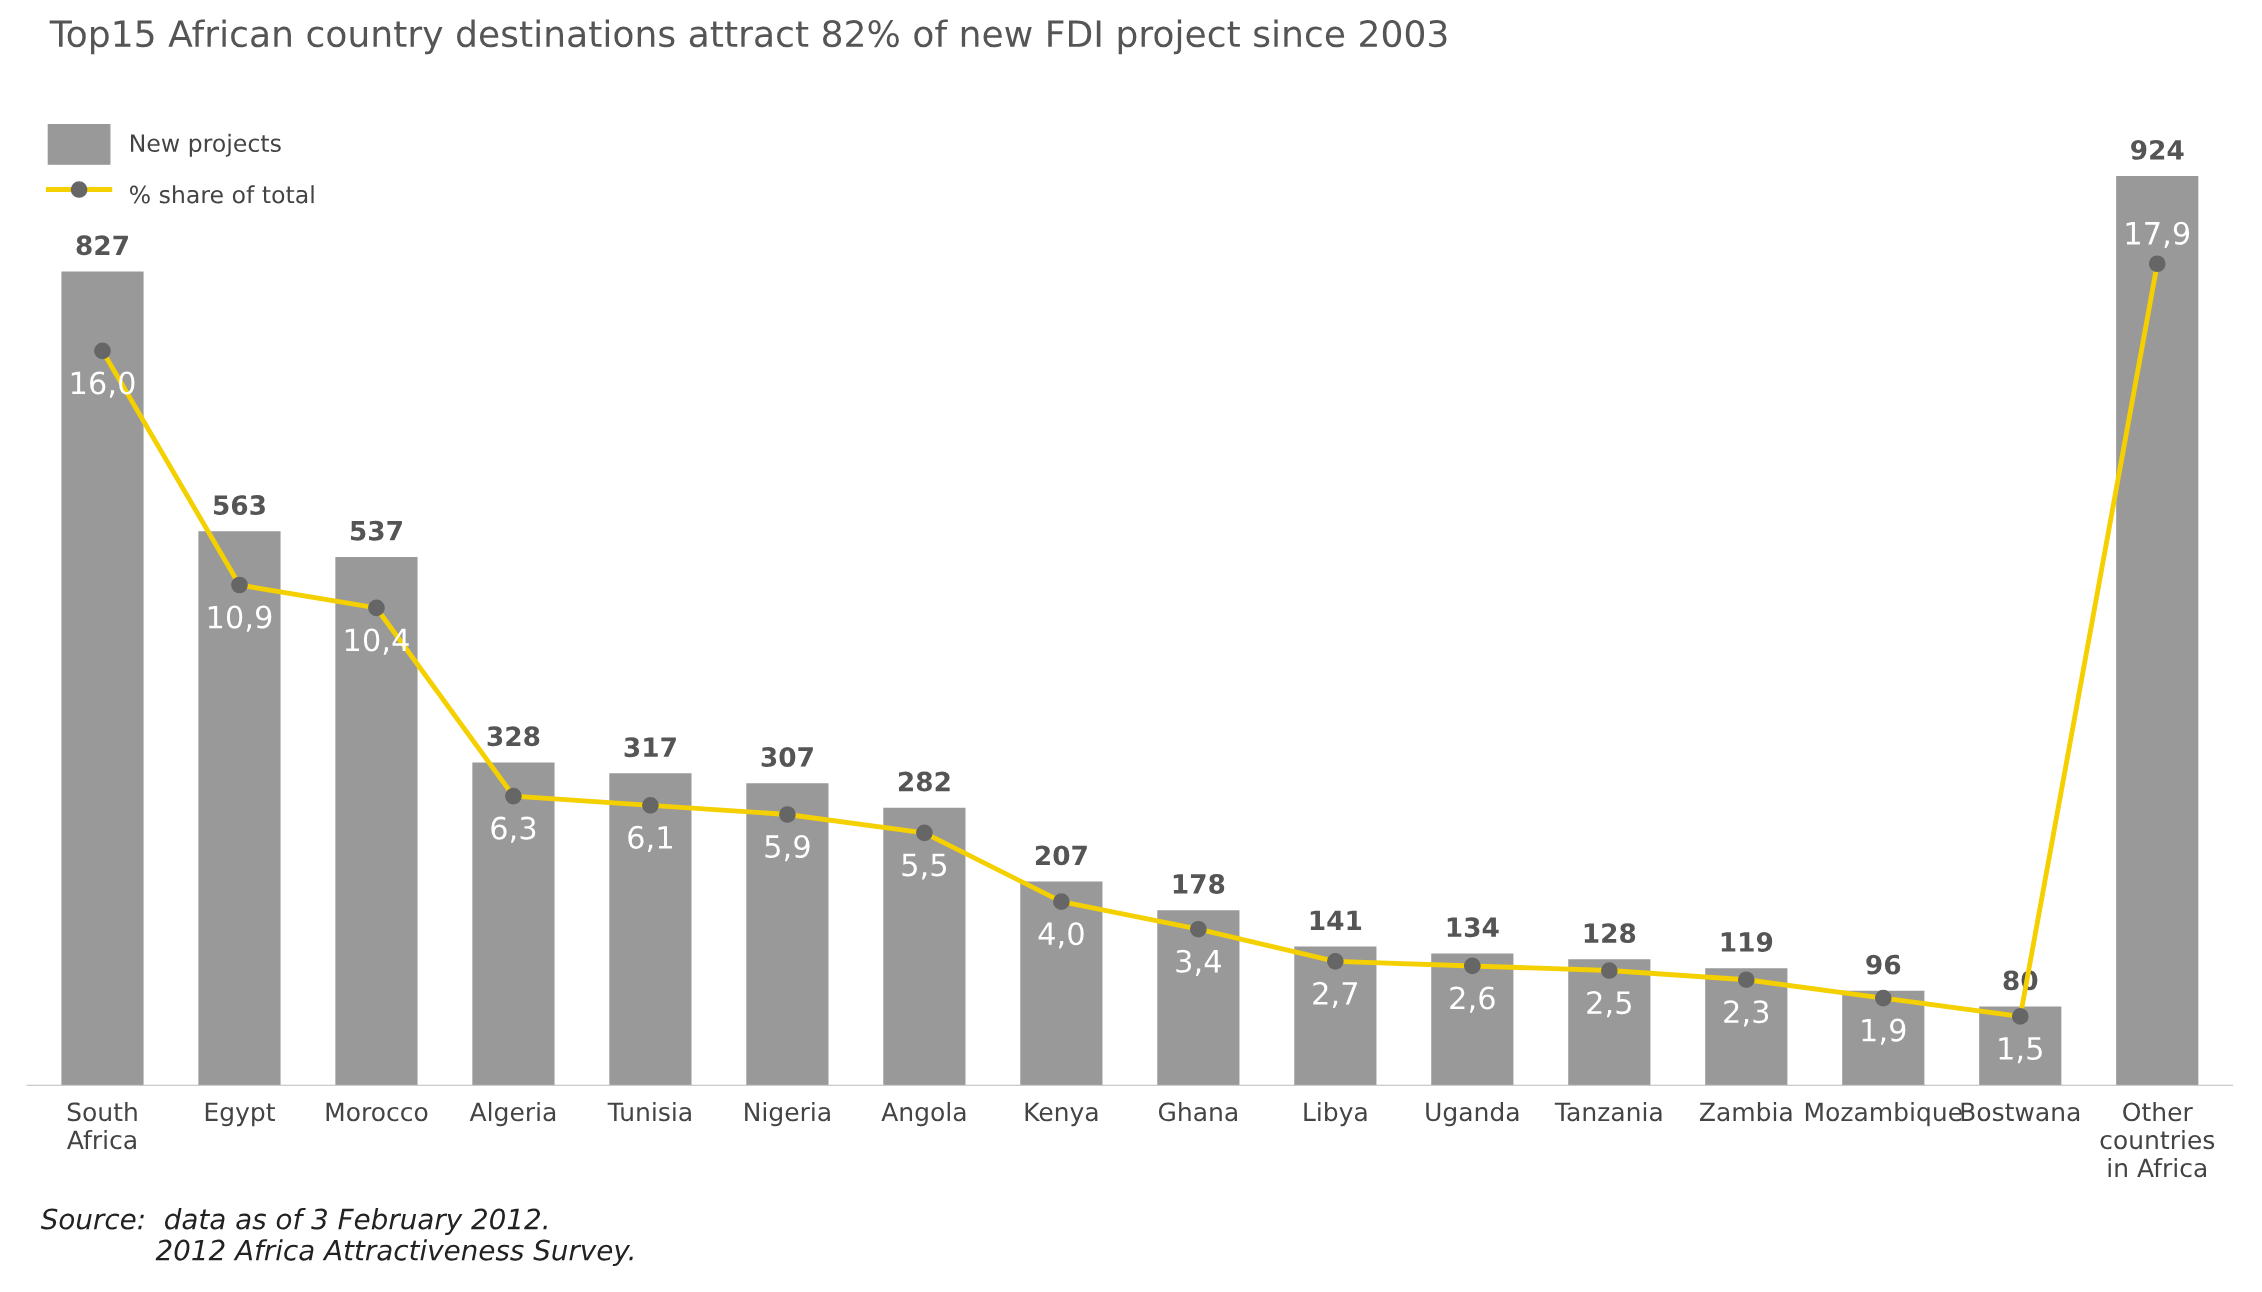 Image resolution: width=2262 pixels, height=1292 pixels. Describe the element at coordinates (787, 848) in the screenshot. I see `data-label: 5,9` at that location.